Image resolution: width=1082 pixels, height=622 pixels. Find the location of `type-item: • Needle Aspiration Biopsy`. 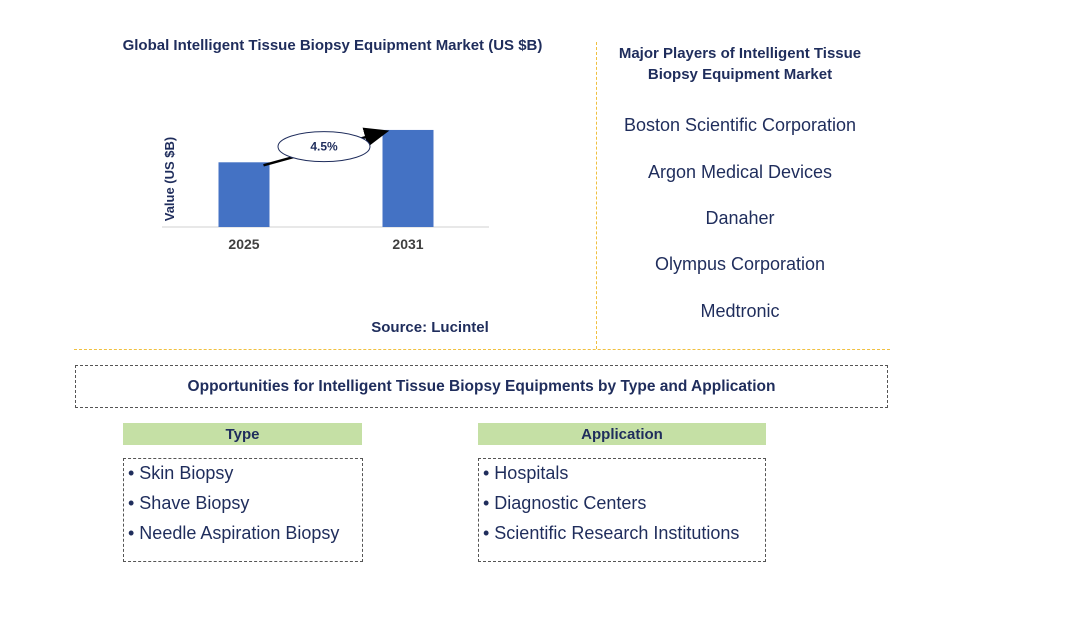

type-item: • Needle Aspiration Biopsy is located at coordinates (234, 533).